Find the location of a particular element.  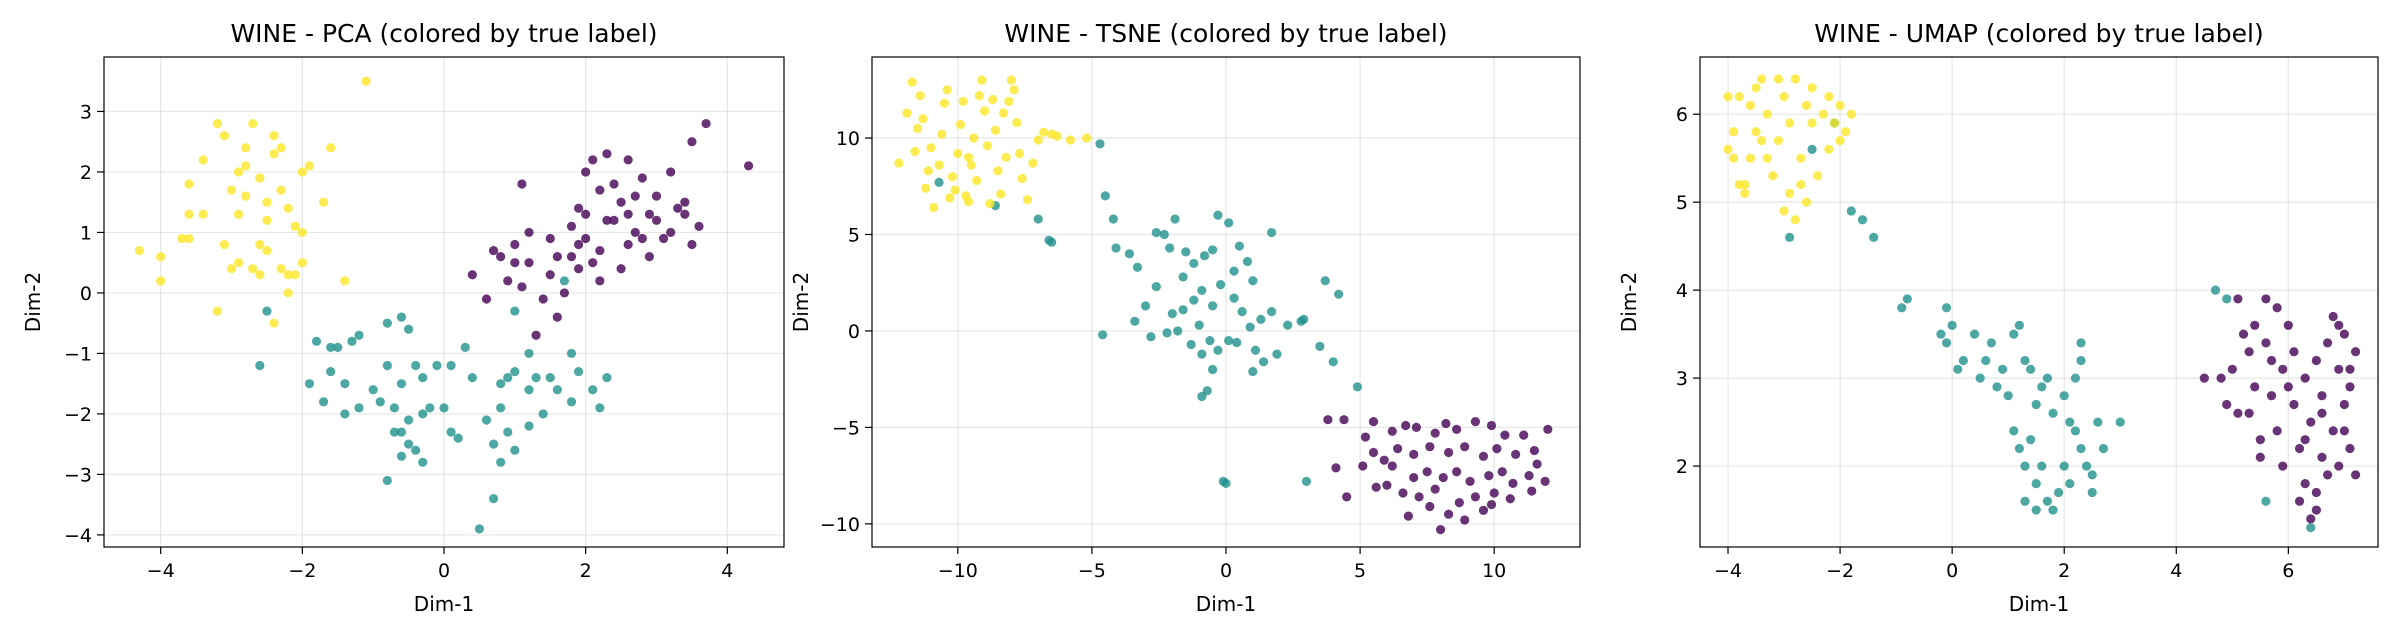

x-tick-label: 2 is located at coordinates (586, 571).